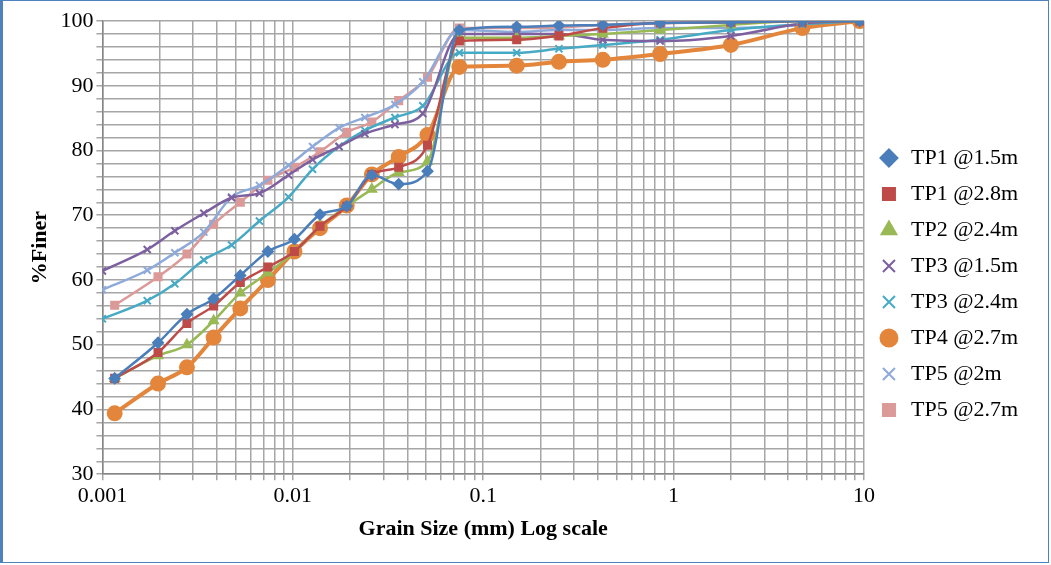 The height and width of the screenshot is (565, 1051). What do you see at coordinates (82, 84) in the screenshot?
I see `y-tick-label: 90` at bounding box center [82, 84].